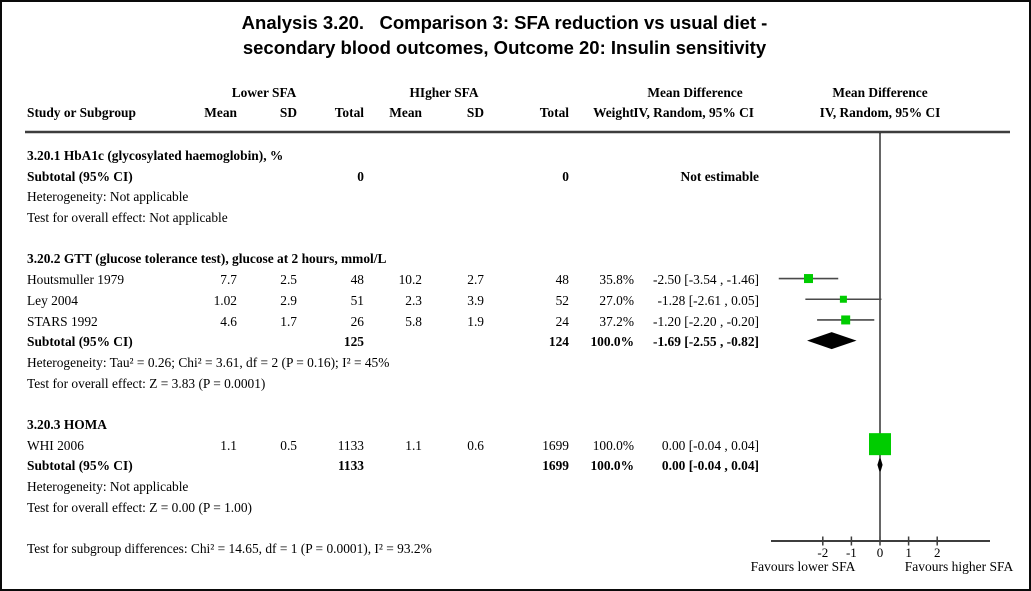 Image resolution: width=1031 pixels, height=591 pixels. Describe the element at coordinates (937, 552) in the screenshot. I see `axis-tick-label: 2` at that location.